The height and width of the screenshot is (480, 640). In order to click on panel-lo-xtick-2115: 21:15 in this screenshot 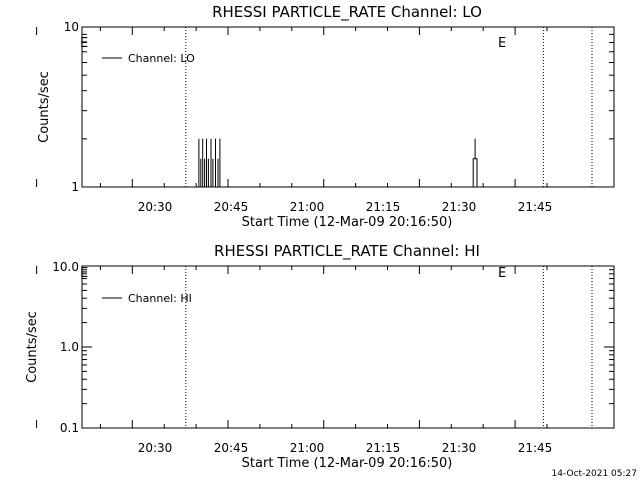, I will do `click(383, 207)`.